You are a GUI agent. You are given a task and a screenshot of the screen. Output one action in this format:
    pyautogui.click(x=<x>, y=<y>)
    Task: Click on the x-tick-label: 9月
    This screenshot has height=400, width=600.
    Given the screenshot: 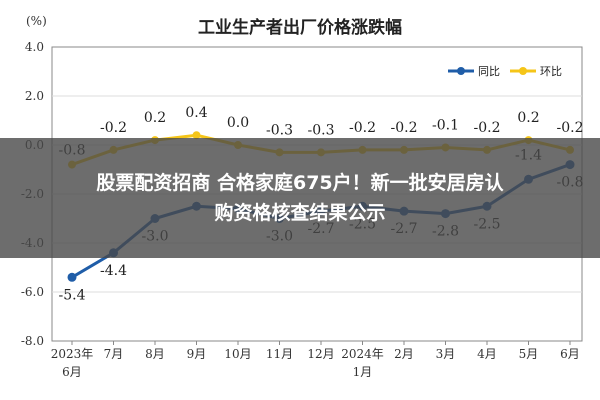 What is the action you would take?
    pyautogui.click(x=197, y=354)
    